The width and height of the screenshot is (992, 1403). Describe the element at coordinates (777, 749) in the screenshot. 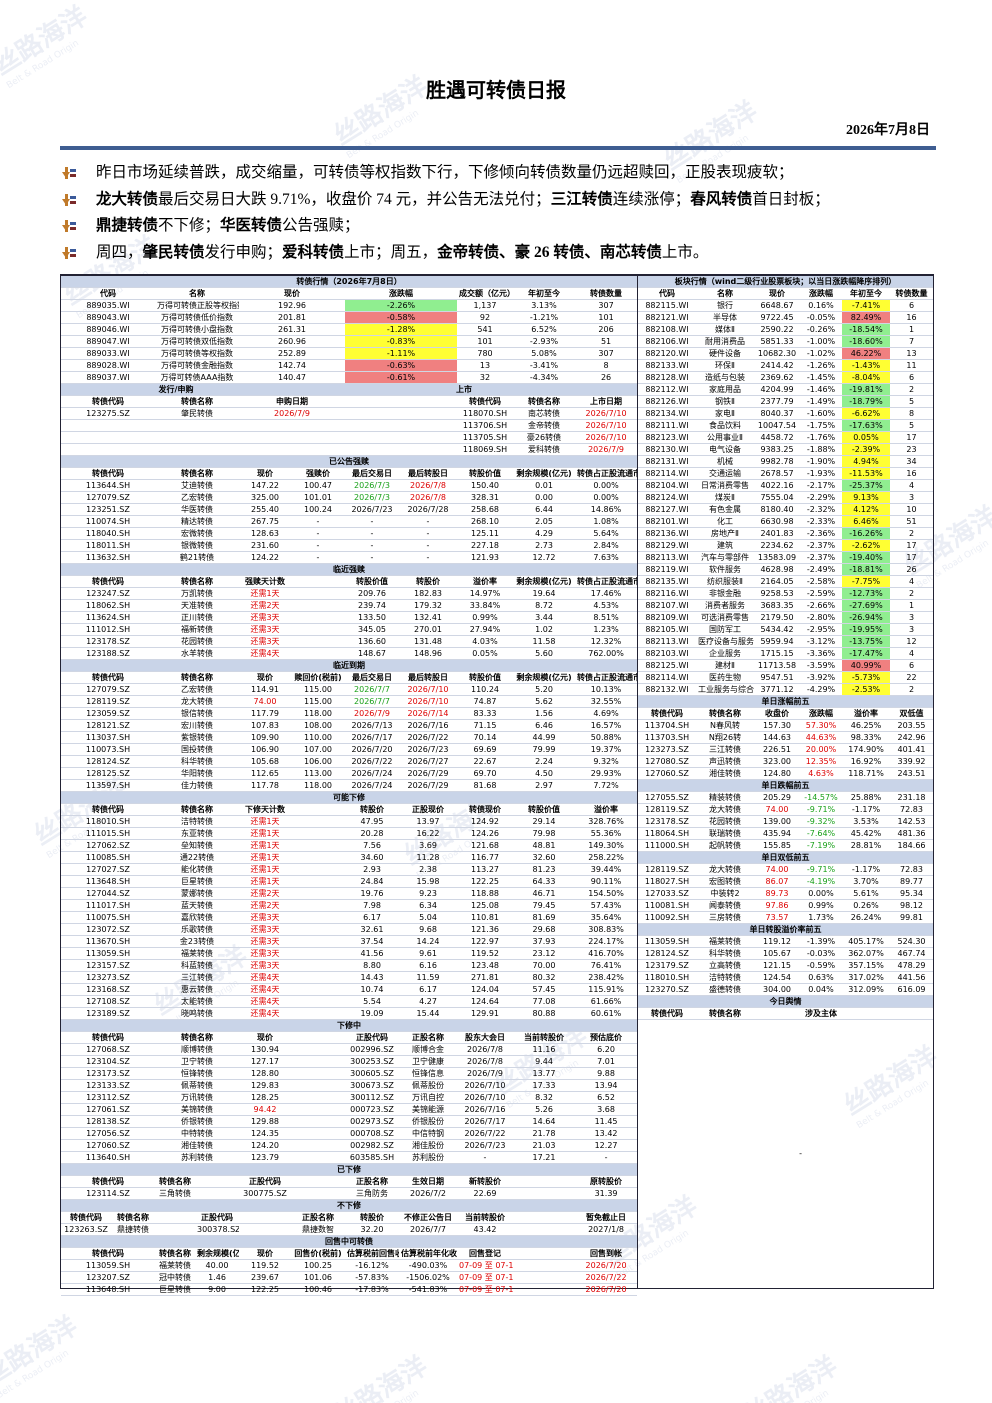

I see `table-cell: 226.51` at that location.